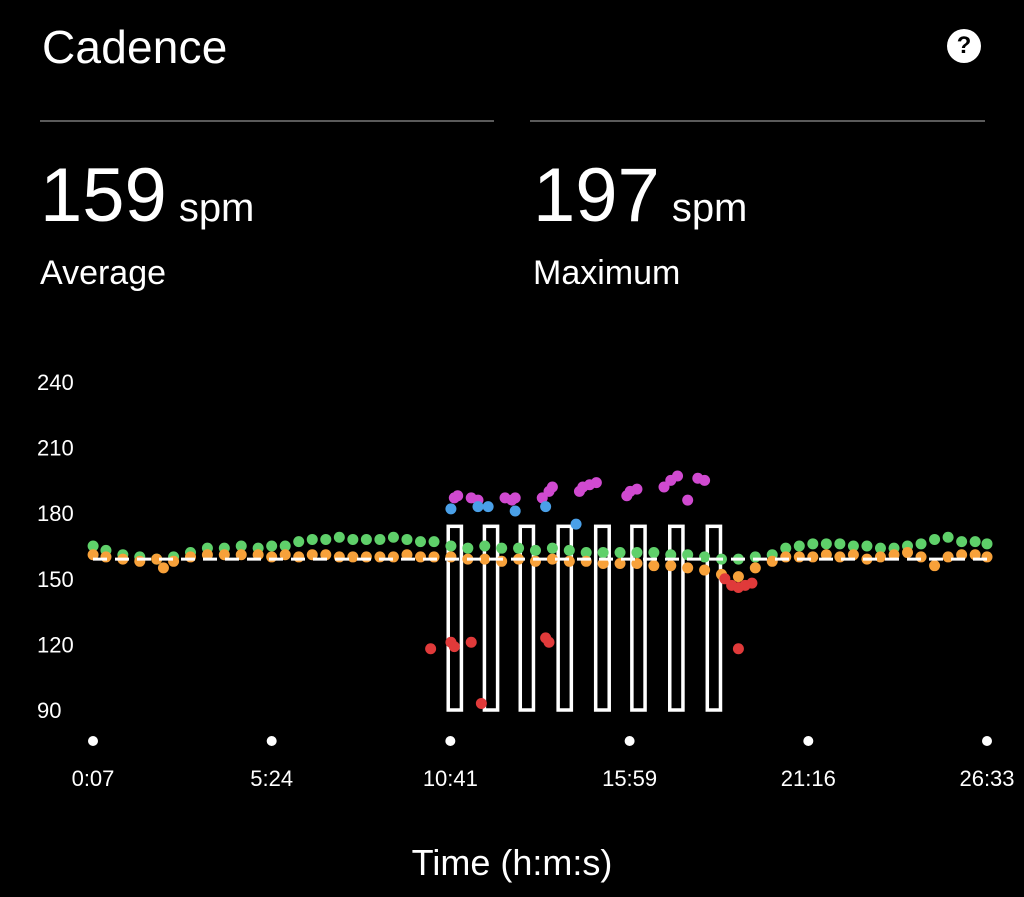  I want to click on y-tick-label: 210, so click(55, 448).